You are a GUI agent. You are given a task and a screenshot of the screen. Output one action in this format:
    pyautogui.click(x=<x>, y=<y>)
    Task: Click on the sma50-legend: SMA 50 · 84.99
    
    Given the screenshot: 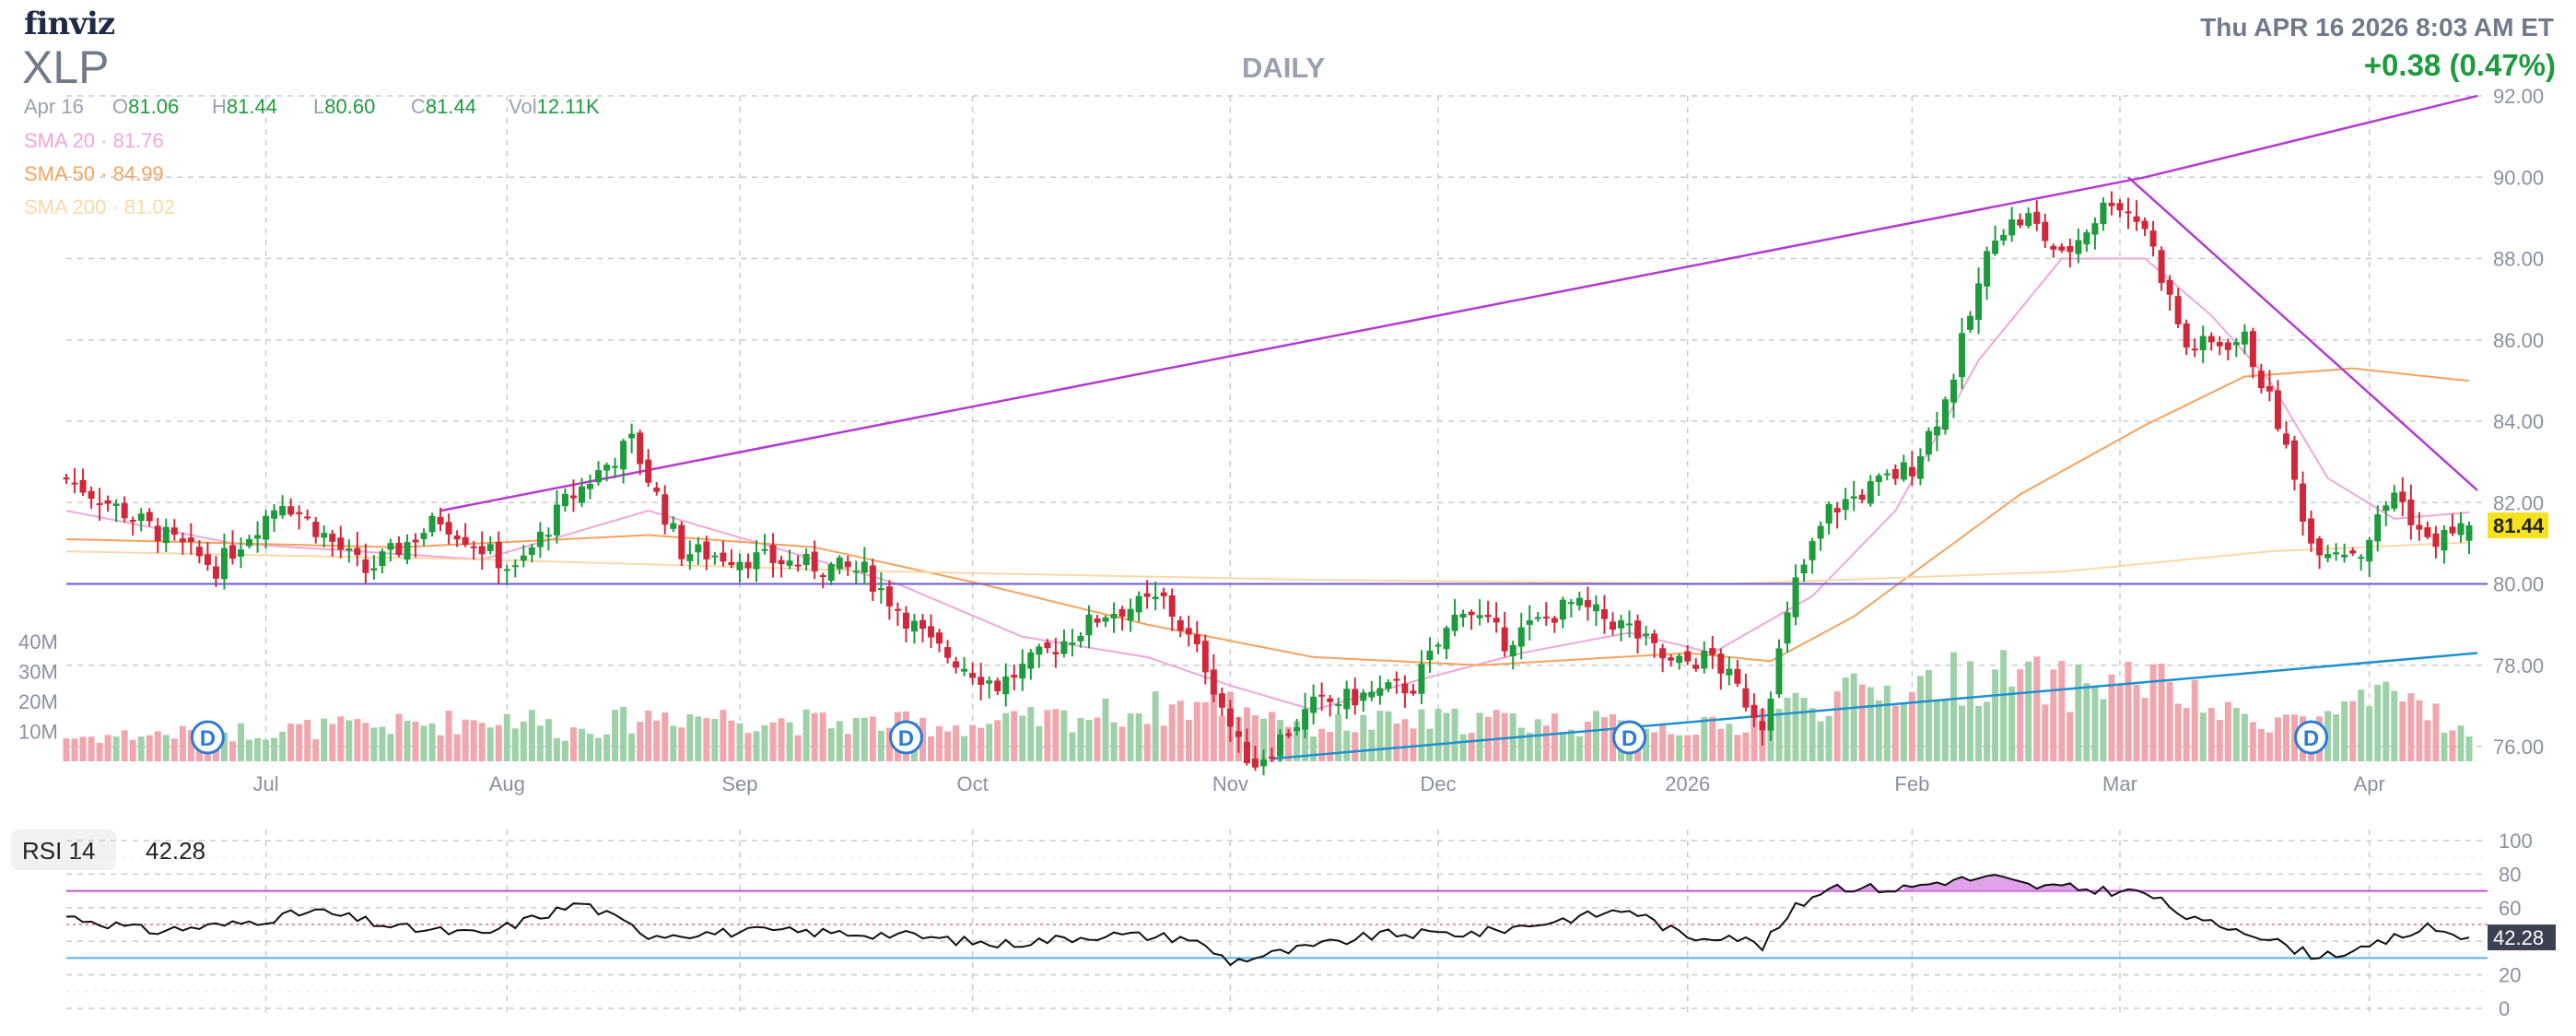 What is the action you would take?
    pyautogui.click(x=94, y=174)
    